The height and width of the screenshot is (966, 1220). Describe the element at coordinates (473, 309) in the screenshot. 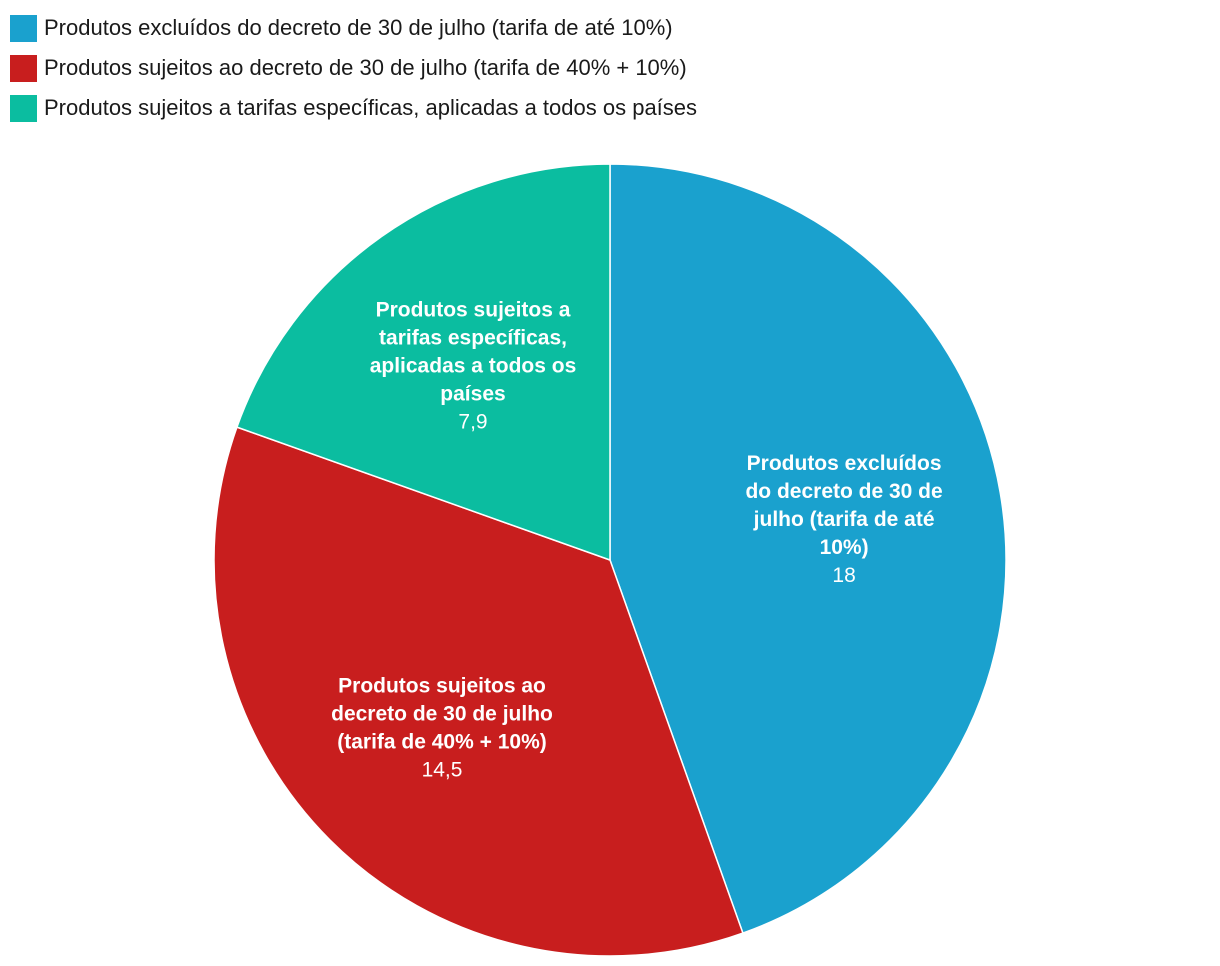

I see `slice-title-specific: Produtos sujeitos a` at that location.